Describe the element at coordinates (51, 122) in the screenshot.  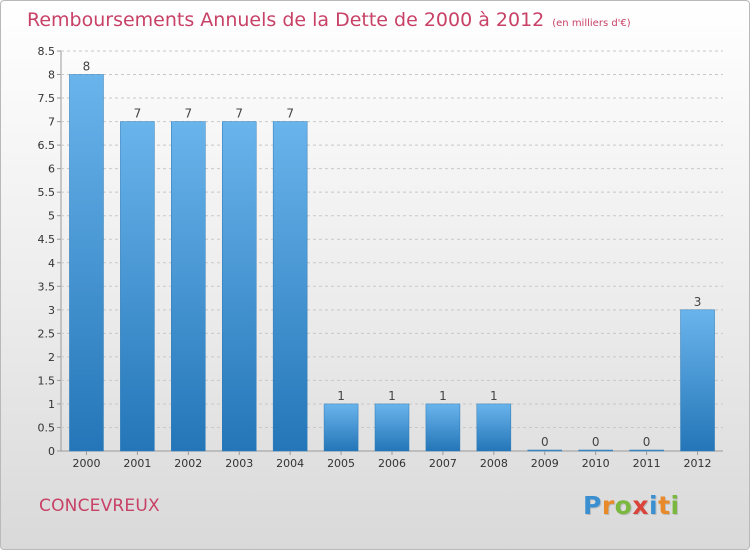
I see `y-tick-label: 7` at that location.